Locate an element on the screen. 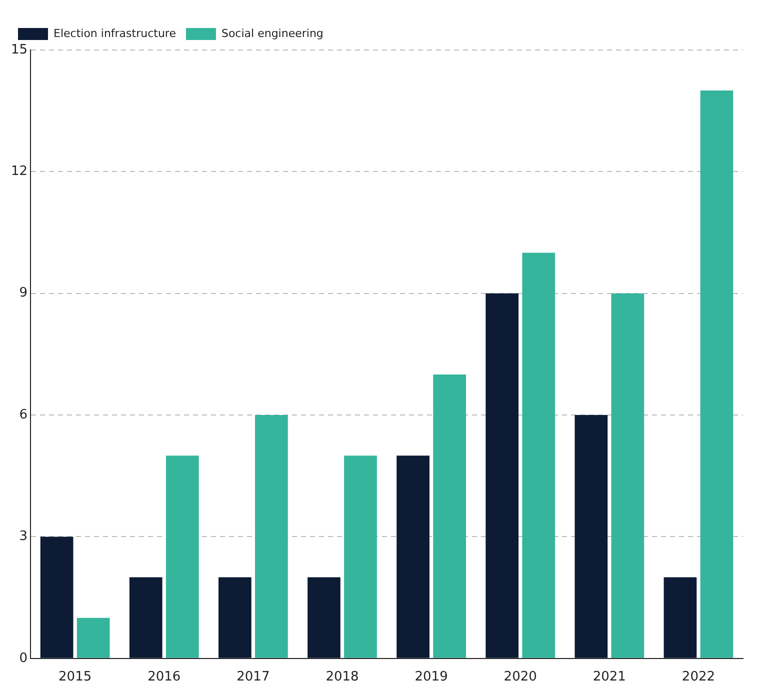  y-tick-label: 12 is located at coordinates (19, 172).